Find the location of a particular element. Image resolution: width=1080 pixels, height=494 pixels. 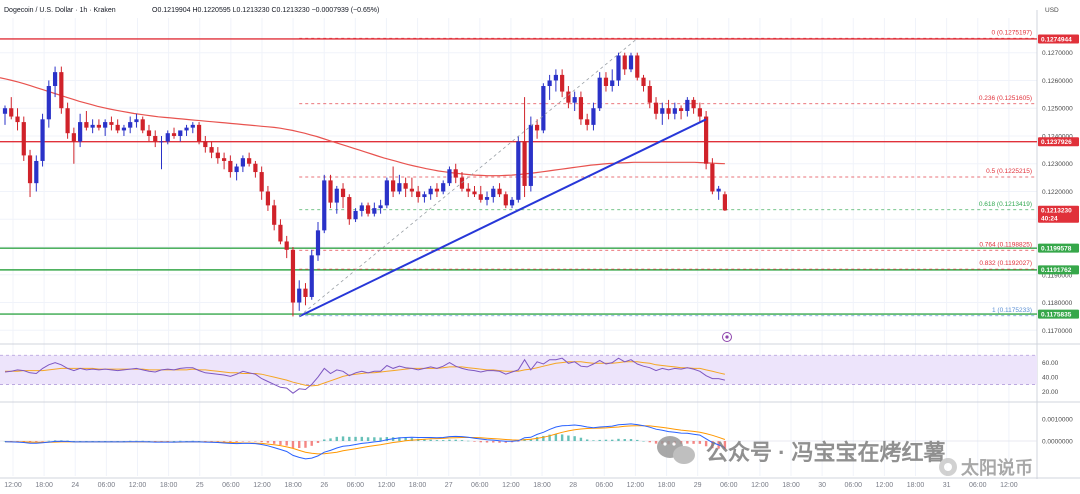

price-tag-value: 0.1213230 is located at coordinates (1056, 211).